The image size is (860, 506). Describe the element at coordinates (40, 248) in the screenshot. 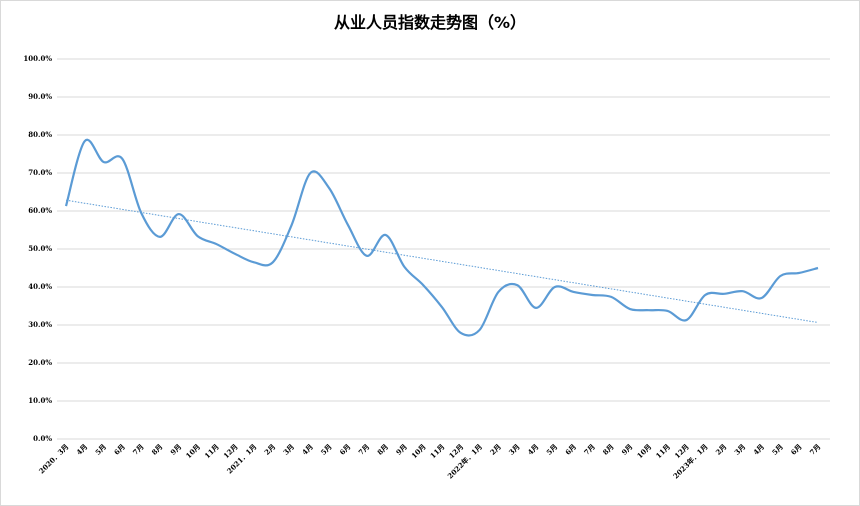

I see `y-tick-label: 50.0%` at that location.